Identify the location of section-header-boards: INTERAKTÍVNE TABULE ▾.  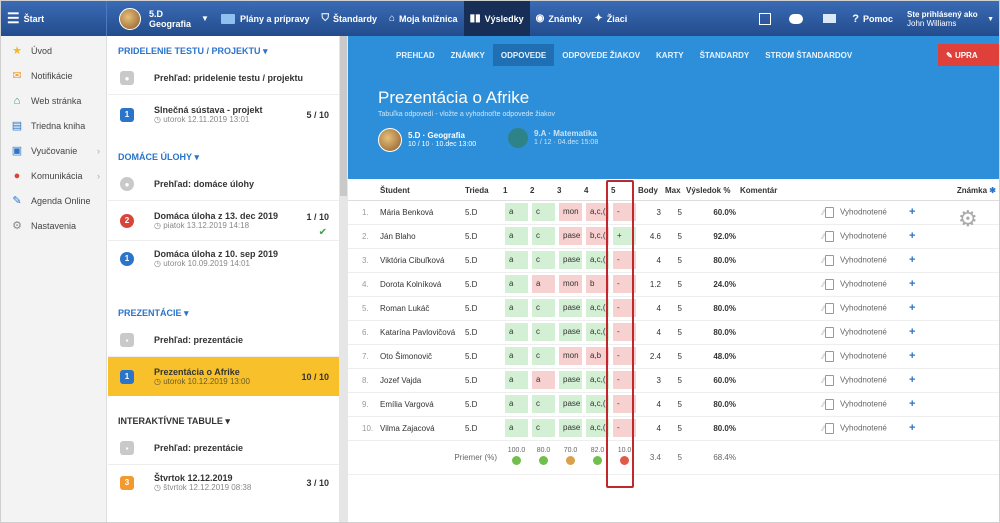
(223, 421).